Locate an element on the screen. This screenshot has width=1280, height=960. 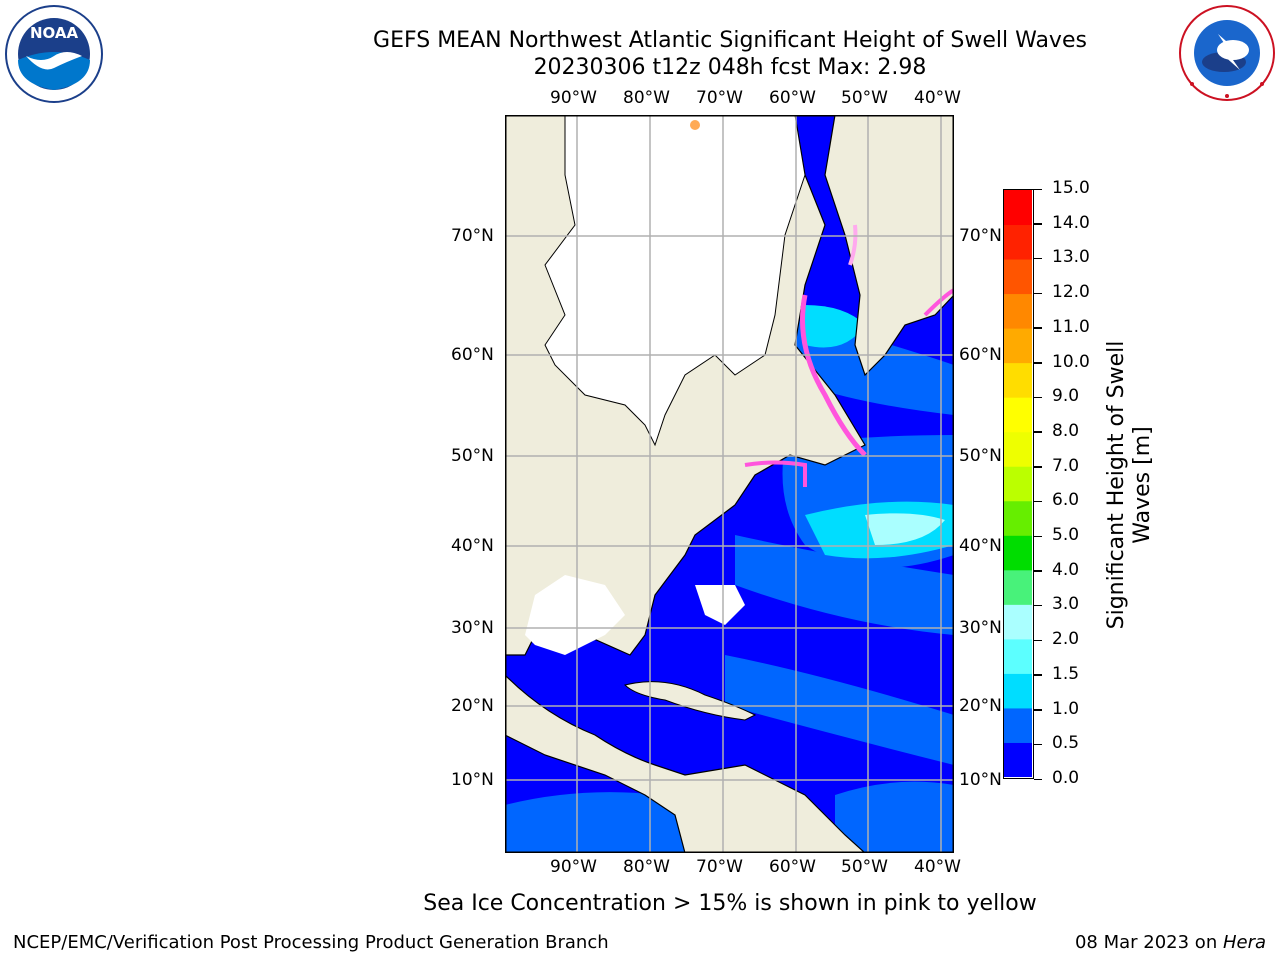
colorbar-tick-label: 7.0 is located at coordinates (1066, 465).